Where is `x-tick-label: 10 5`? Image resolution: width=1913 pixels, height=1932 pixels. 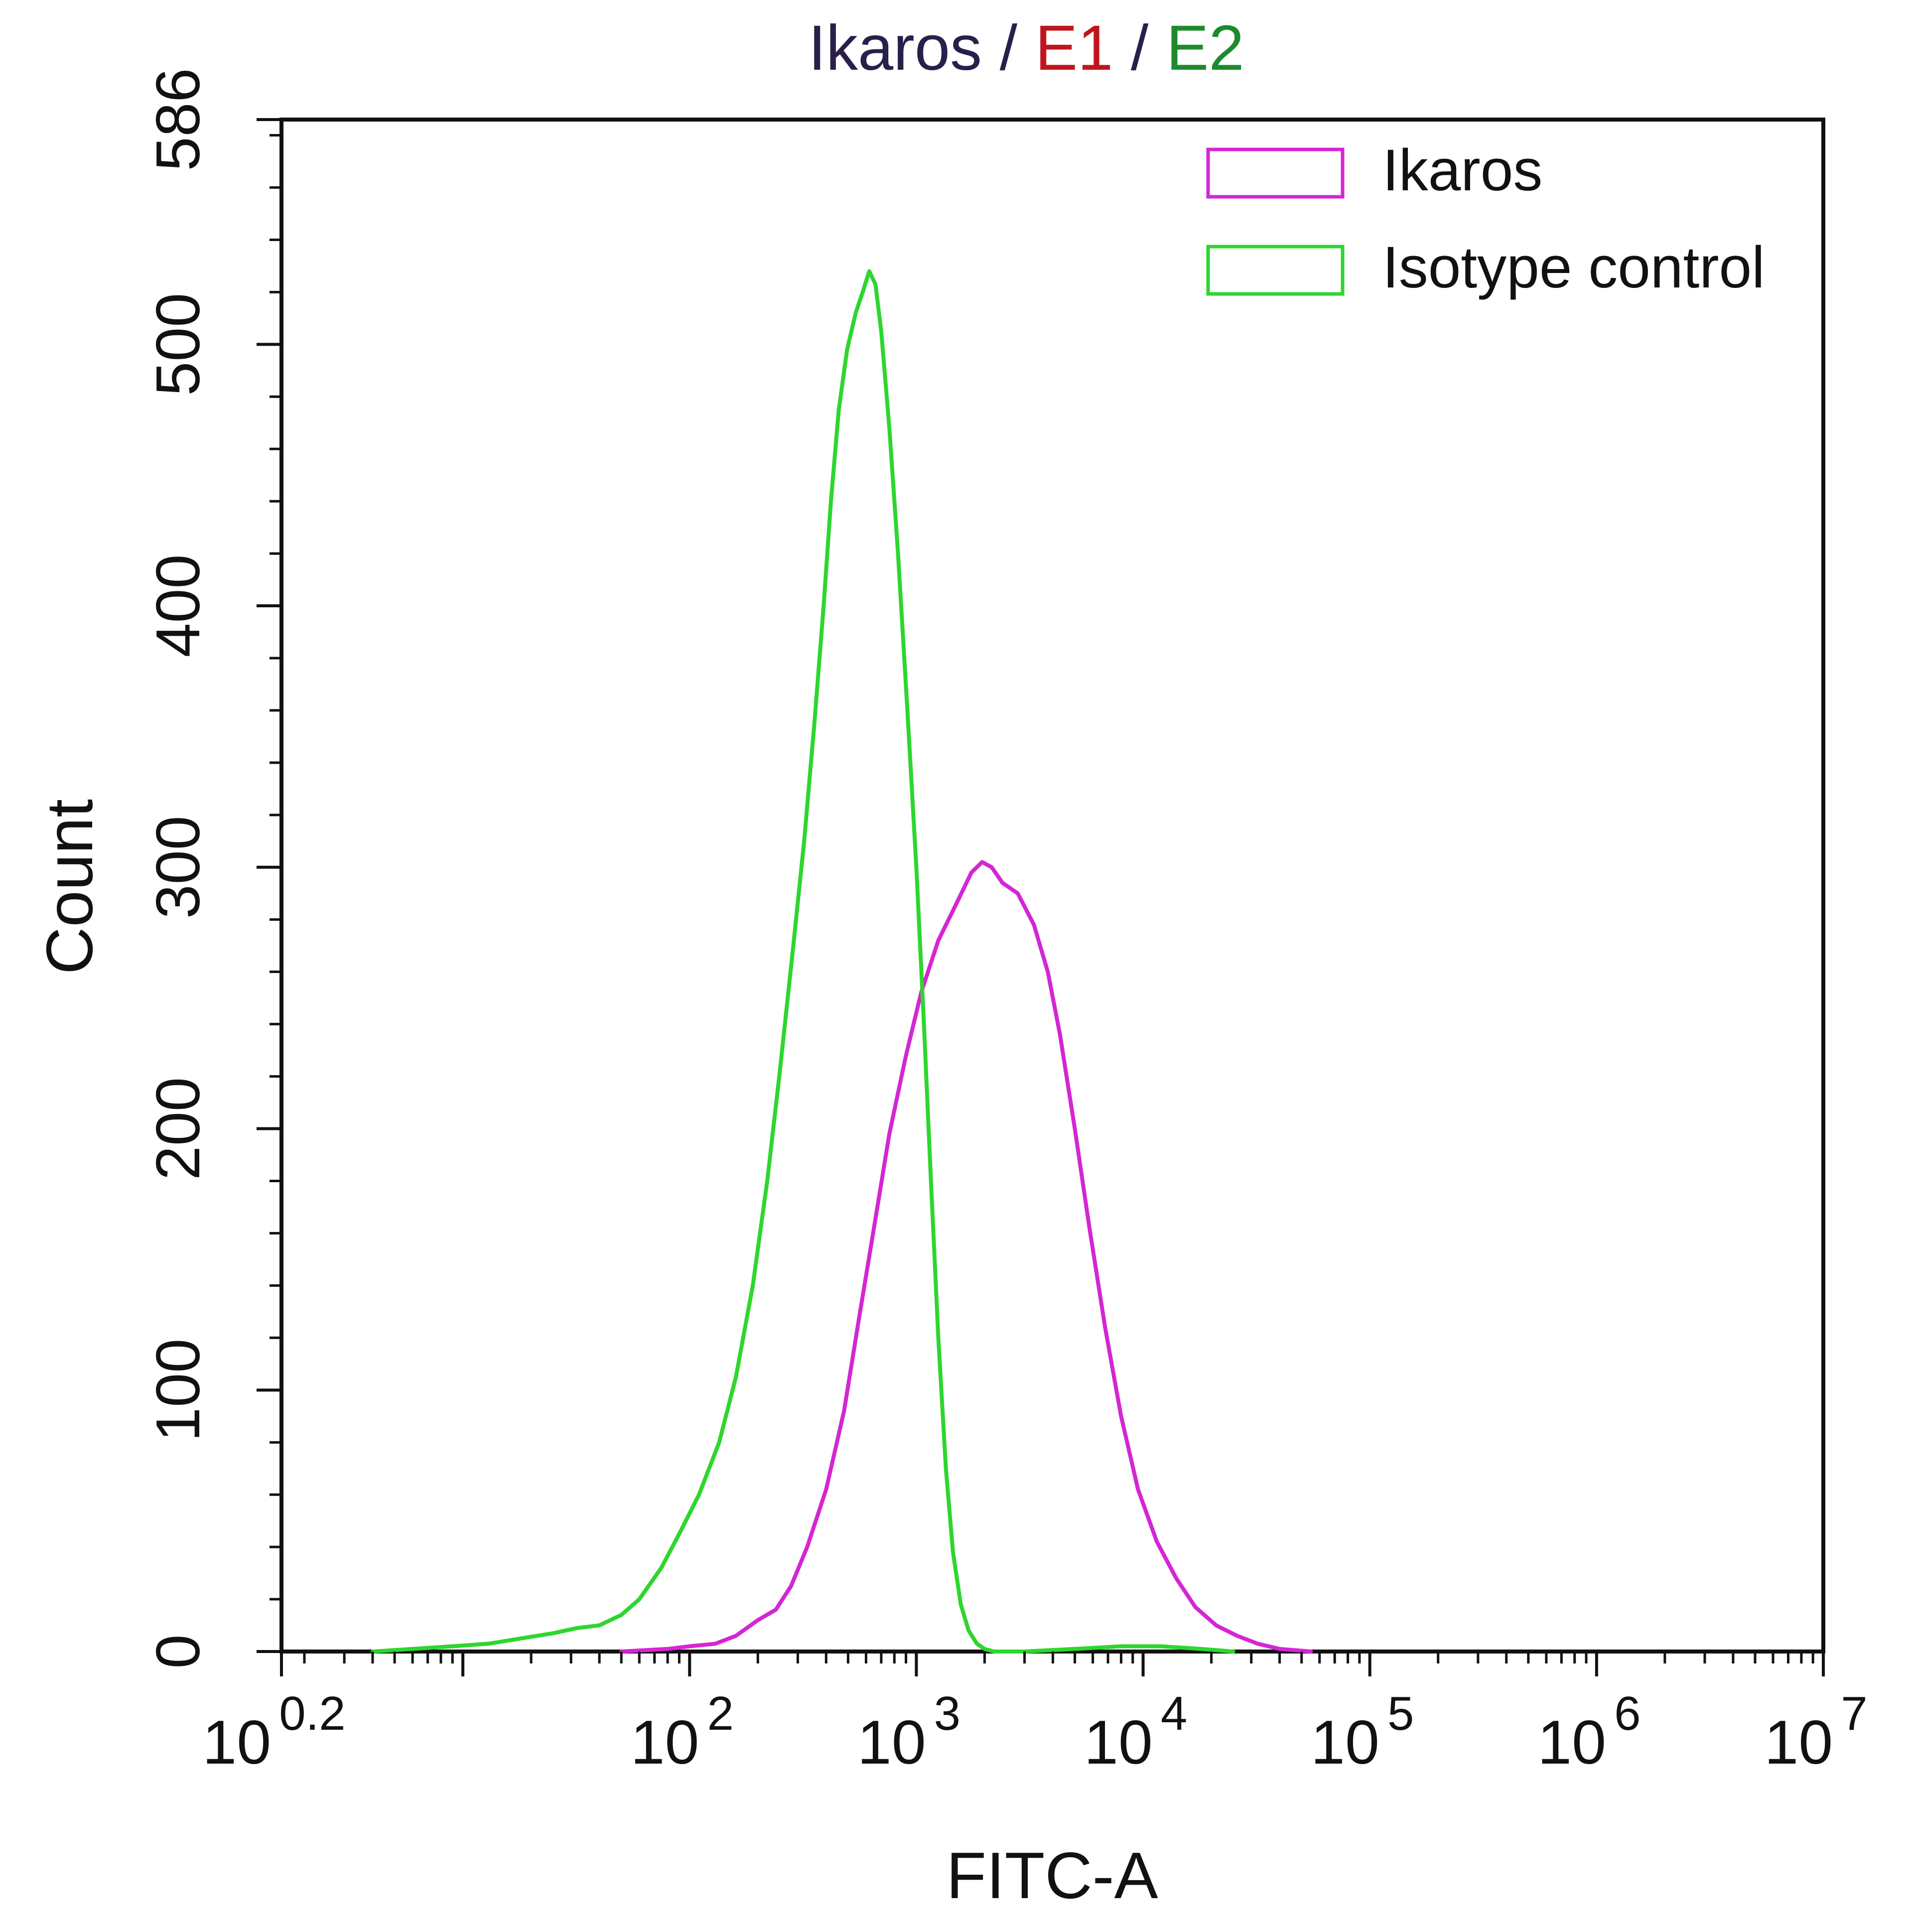 x-tick-label: 10 5 is located at coordinates (1362, 1732).